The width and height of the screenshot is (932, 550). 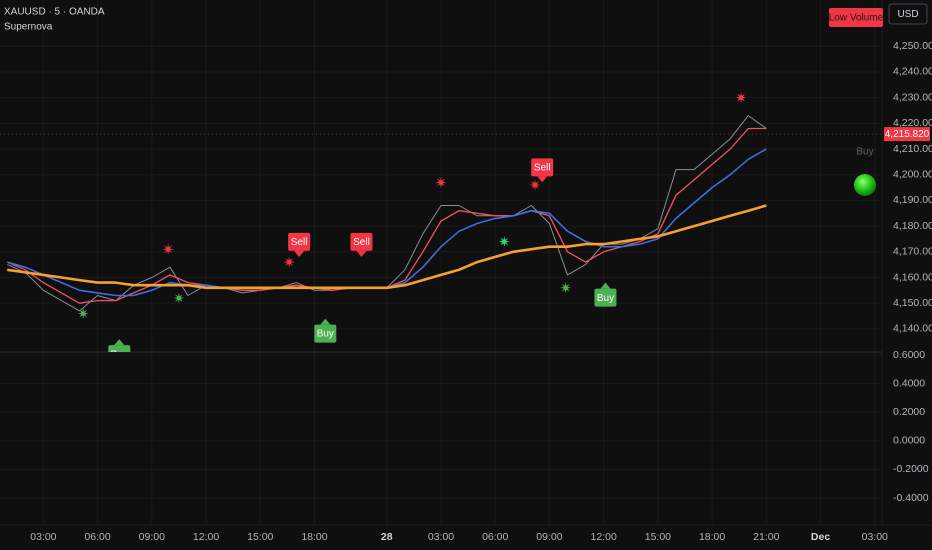 I want to click on y-tick-label: 4,200.000, so click(x=912, y=174).